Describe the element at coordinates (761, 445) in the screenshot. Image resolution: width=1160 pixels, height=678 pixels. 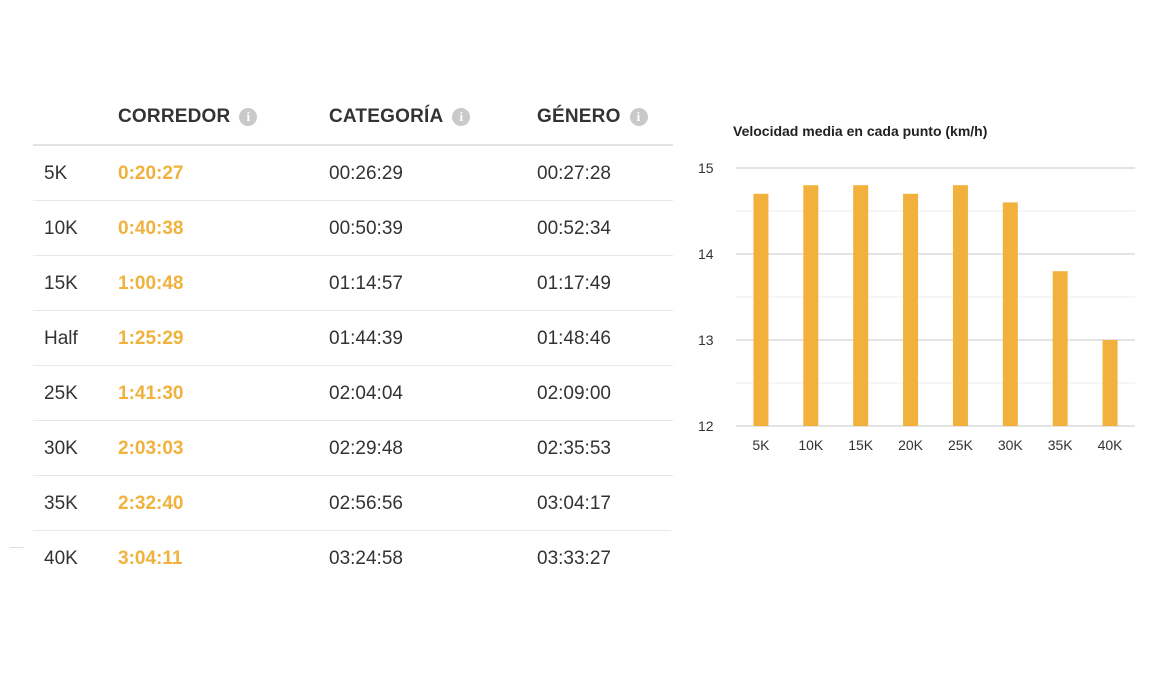
I see `x-tick-label: 5K` at that location.